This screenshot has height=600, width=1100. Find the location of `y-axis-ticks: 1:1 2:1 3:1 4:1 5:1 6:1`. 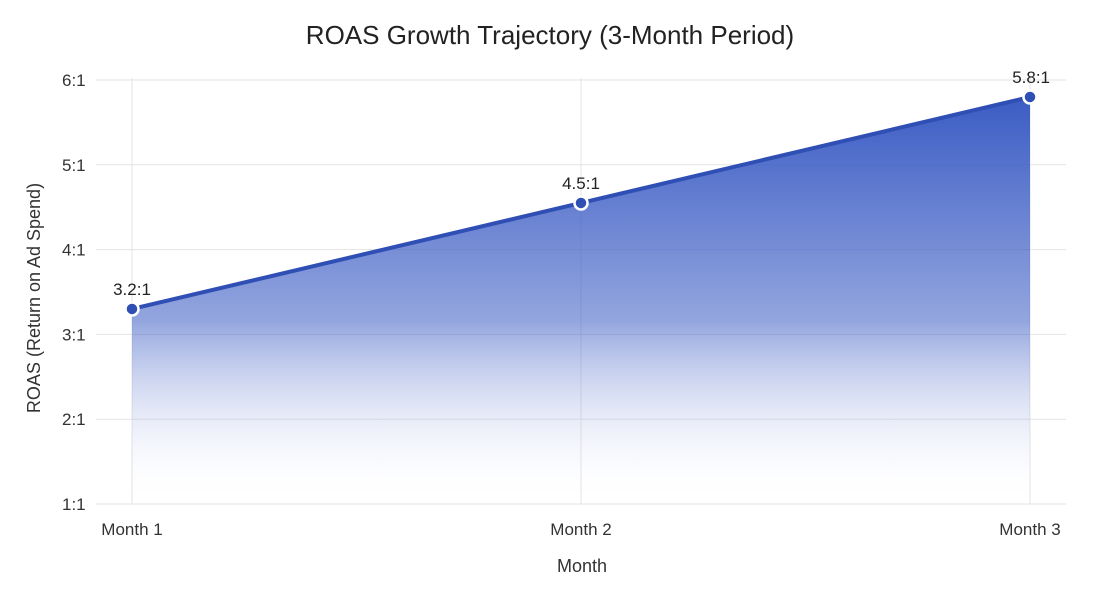

y-axis-ticks: 1:1 2:1 3:1 4:1 5:1 6:1 is located at coordinates (74, 292).